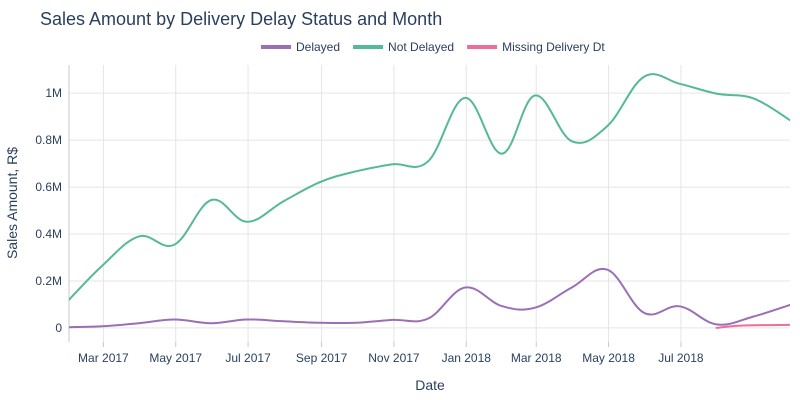  I want to click on legend-label-delayed: Delayed, so click(318, 47).